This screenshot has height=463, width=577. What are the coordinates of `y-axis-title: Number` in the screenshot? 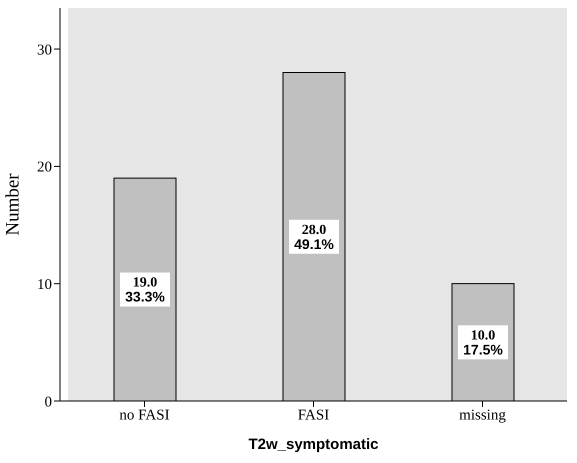 It's located at (13, 204).